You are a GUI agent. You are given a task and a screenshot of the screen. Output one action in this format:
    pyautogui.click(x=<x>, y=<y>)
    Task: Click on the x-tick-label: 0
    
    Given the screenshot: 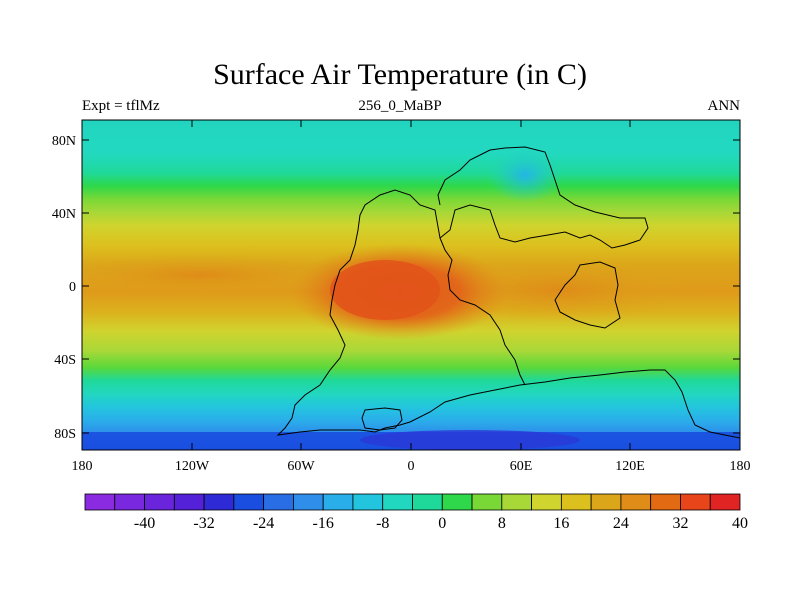 What is the action you would take?
    pyautogui.click(x=411, y=466)
    